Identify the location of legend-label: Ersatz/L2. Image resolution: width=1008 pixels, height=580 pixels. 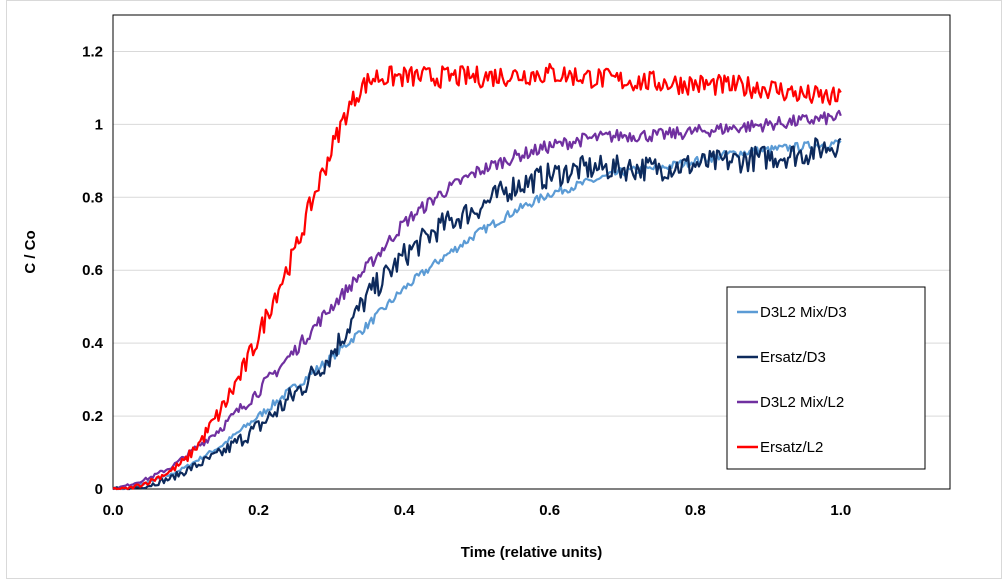
(791, 447).